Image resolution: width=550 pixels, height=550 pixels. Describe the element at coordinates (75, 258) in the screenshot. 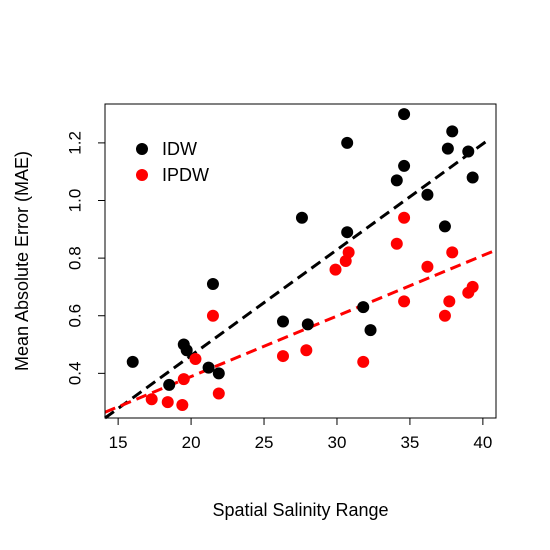

I see `y-tick-label: 0.8` at that location.